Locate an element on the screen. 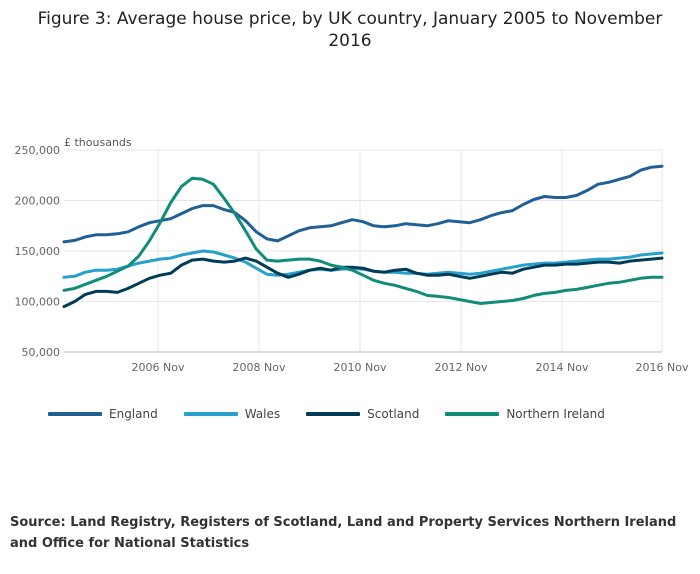  y-tick-label: 100,000 is located at coordinates (38, 302).